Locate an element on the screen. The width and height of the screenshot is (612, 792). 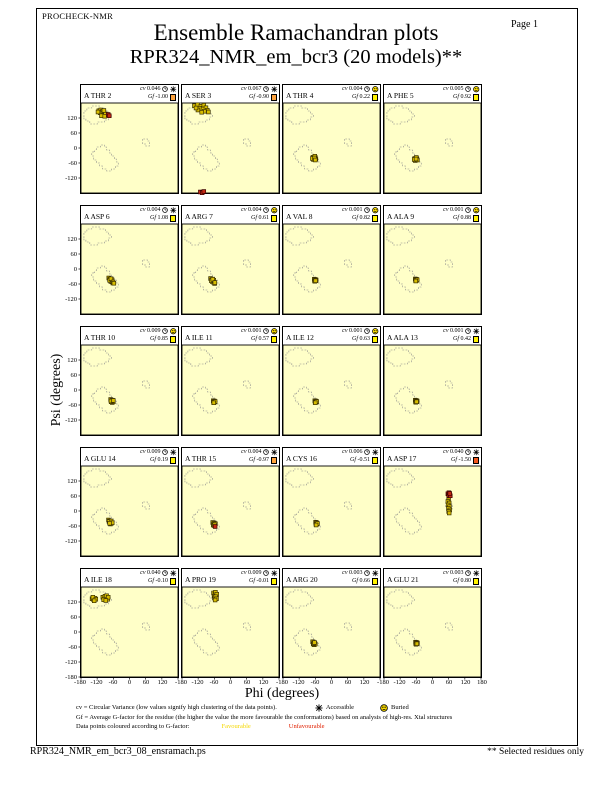
panel-a-ile-11: A ILE 11 cv 0.001 Gf 0.57 is located at coordinates (230, 381).